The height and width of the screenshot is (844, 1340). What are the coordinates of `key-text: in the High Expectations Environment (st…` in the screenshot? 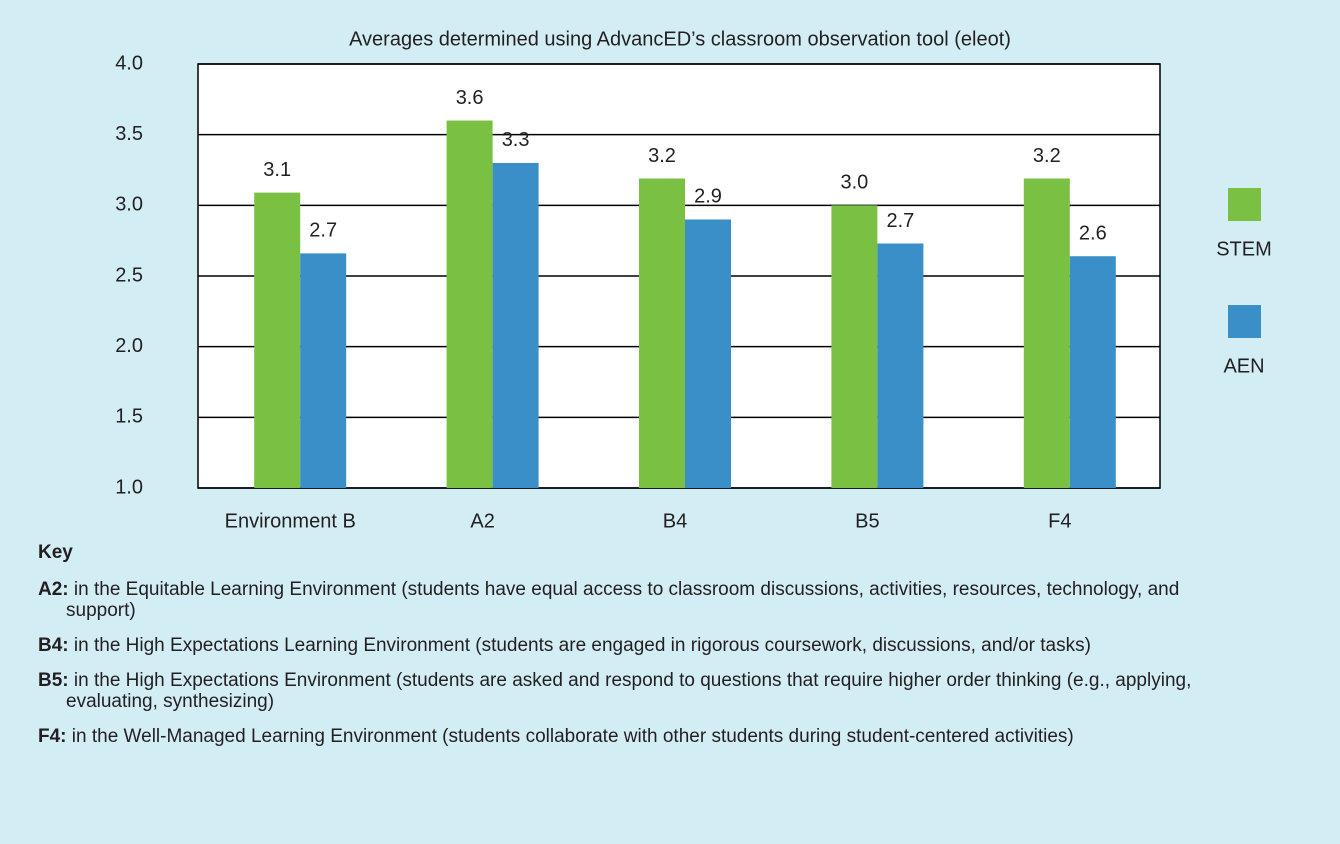 It's located at (629, 691).